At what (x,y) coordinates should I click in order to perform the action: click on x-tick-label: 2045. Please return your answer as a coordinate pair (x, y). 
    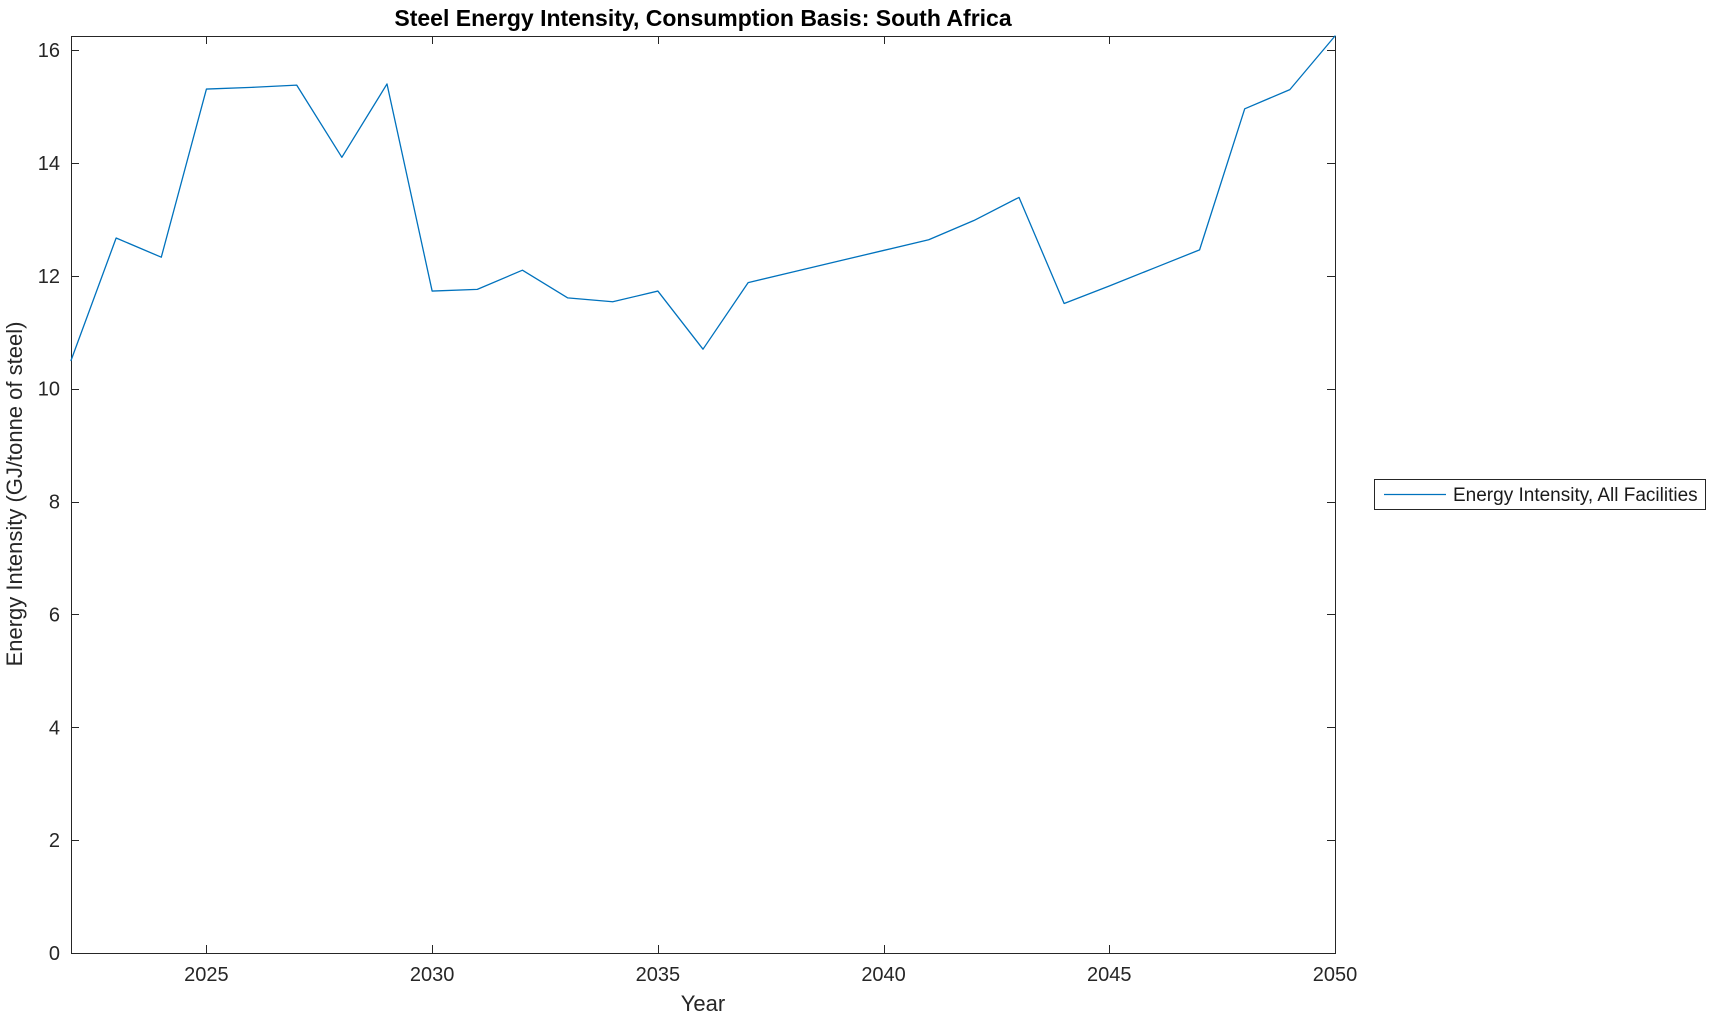
    Looking at the image, I should click on (1109, 975).